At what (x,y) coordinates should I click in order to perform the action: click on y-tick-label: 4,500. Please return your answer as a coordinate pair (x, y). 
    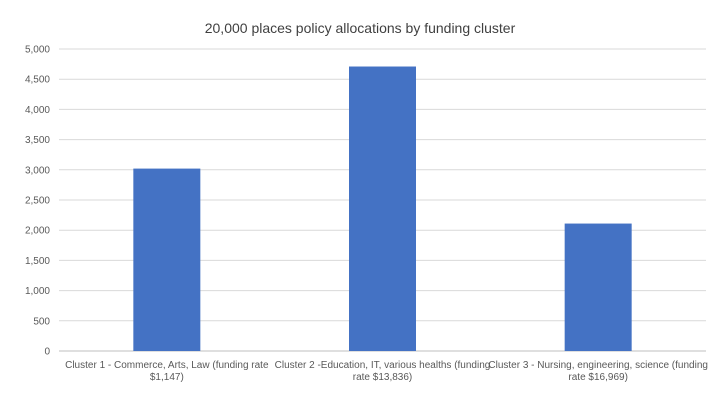
    Looking at the image, I should click on (37, 80).